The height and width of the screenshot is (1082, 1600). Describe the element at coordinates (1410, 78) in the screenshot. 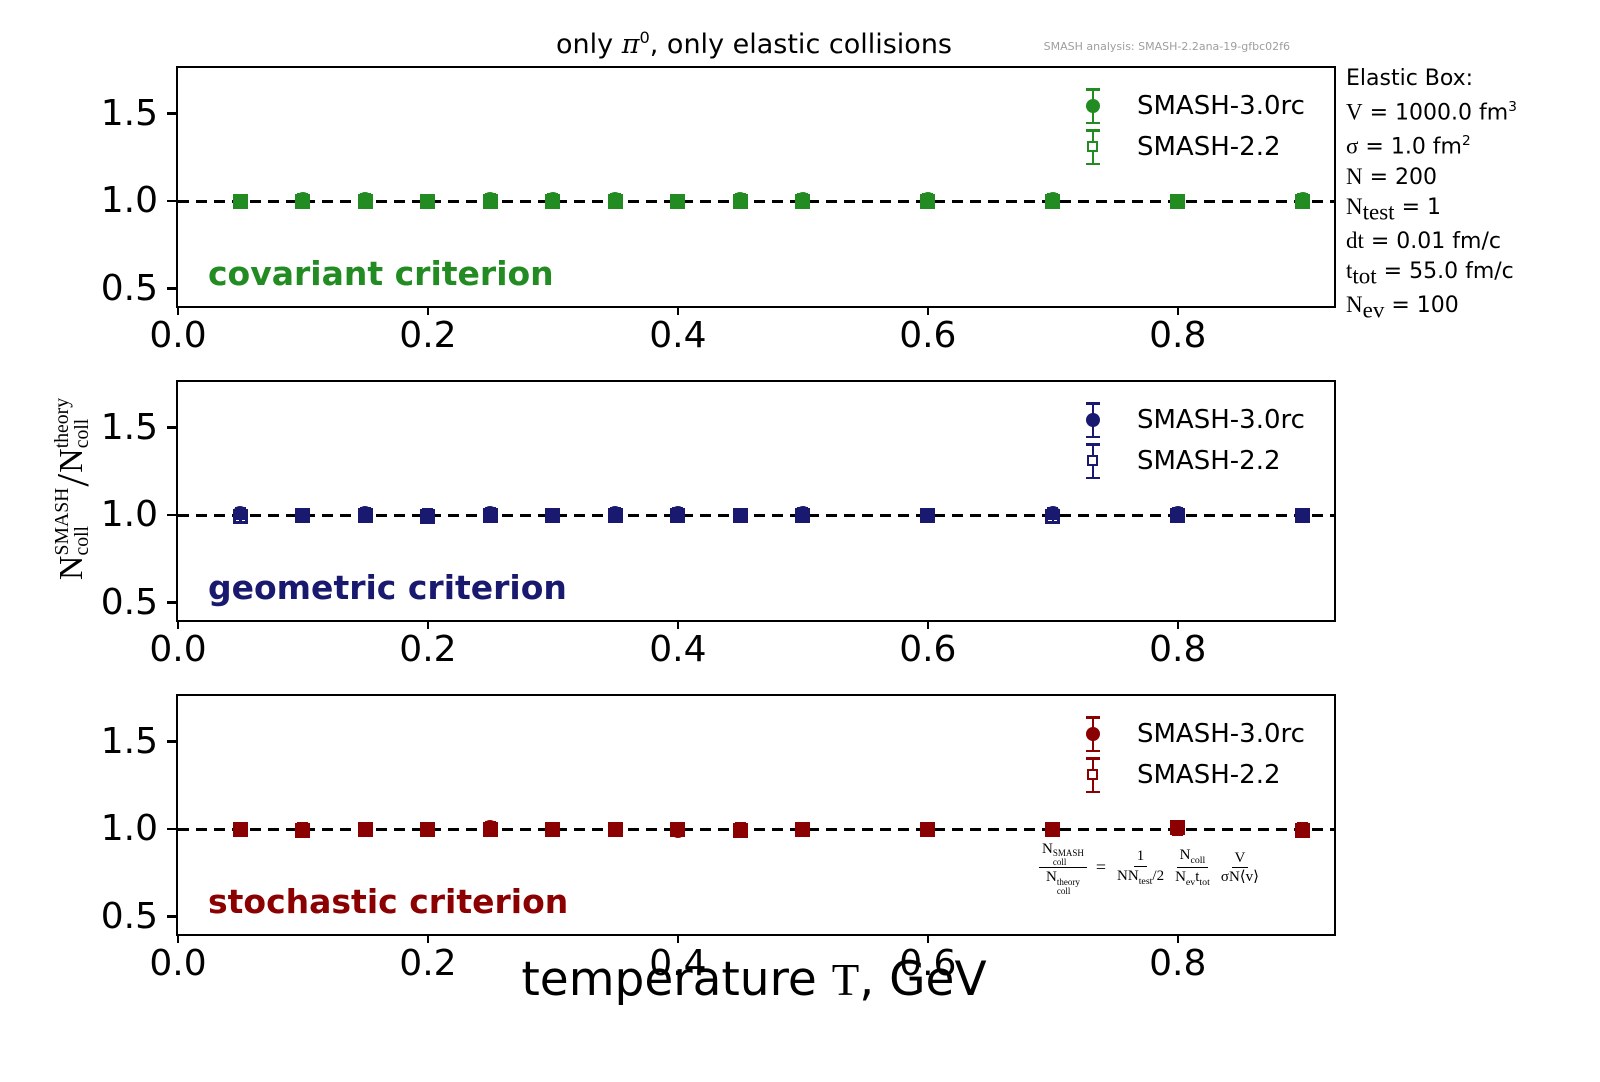

I see `info-text: Elastic Box:` at that location.